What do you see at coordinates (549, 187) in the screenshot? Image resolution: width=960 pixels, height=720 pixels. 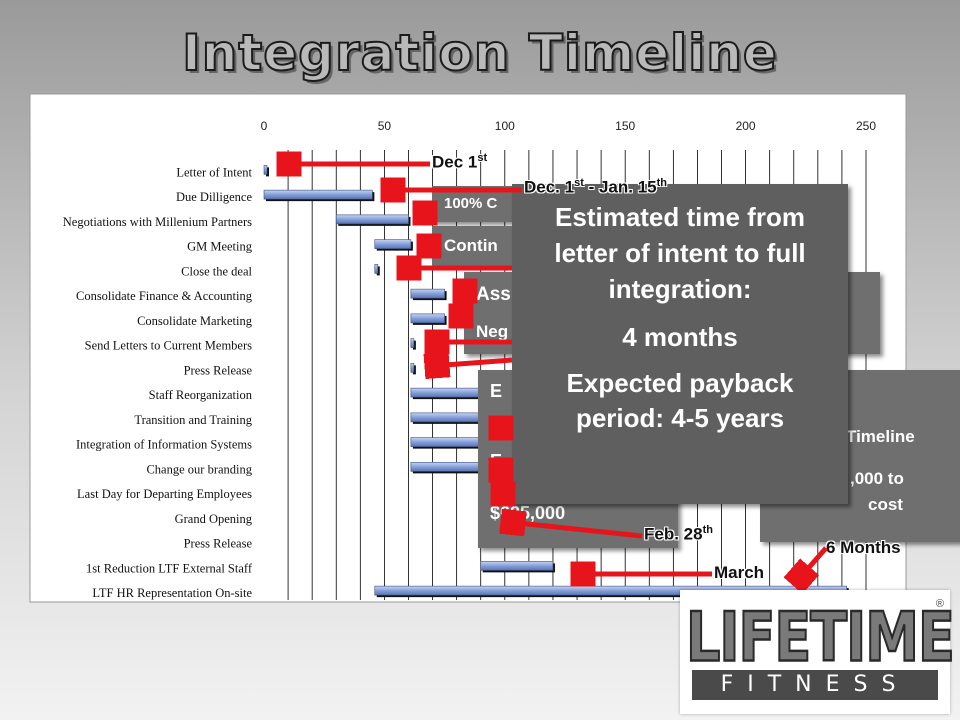 I see `callout-dec-jan-text-a: Dec. 1` at bounding box center [549, 187].